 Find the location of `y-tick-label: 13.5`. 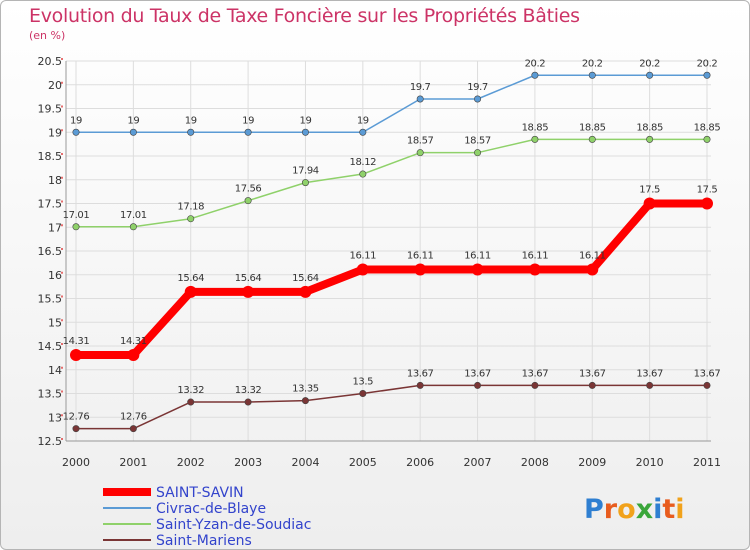

y-tick-label: 13.5 is located at coordinates (50, 394).